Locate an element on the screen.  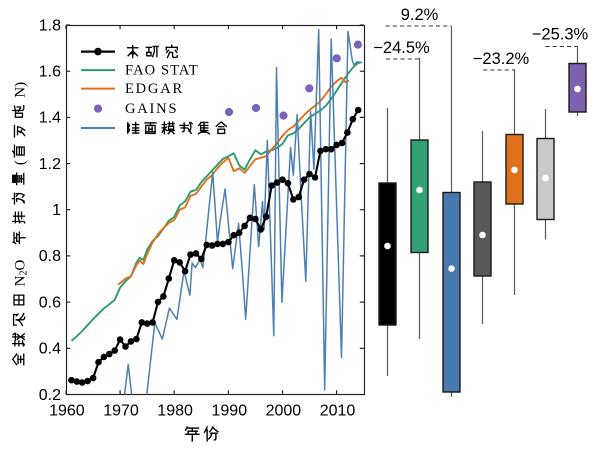
svg-text: 1990 is located at coordinates (230, 411).